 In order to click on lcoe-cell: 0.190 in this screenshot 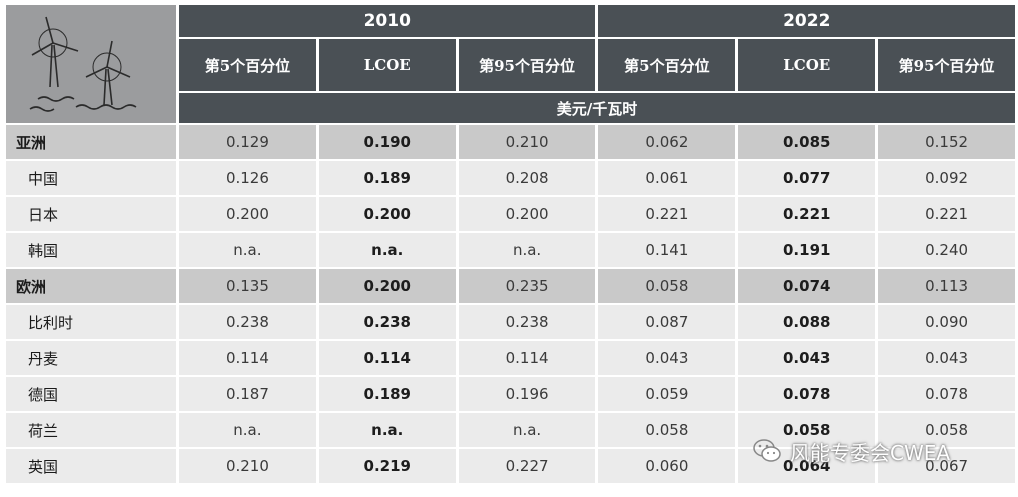, I will do `click(387, 142)`.